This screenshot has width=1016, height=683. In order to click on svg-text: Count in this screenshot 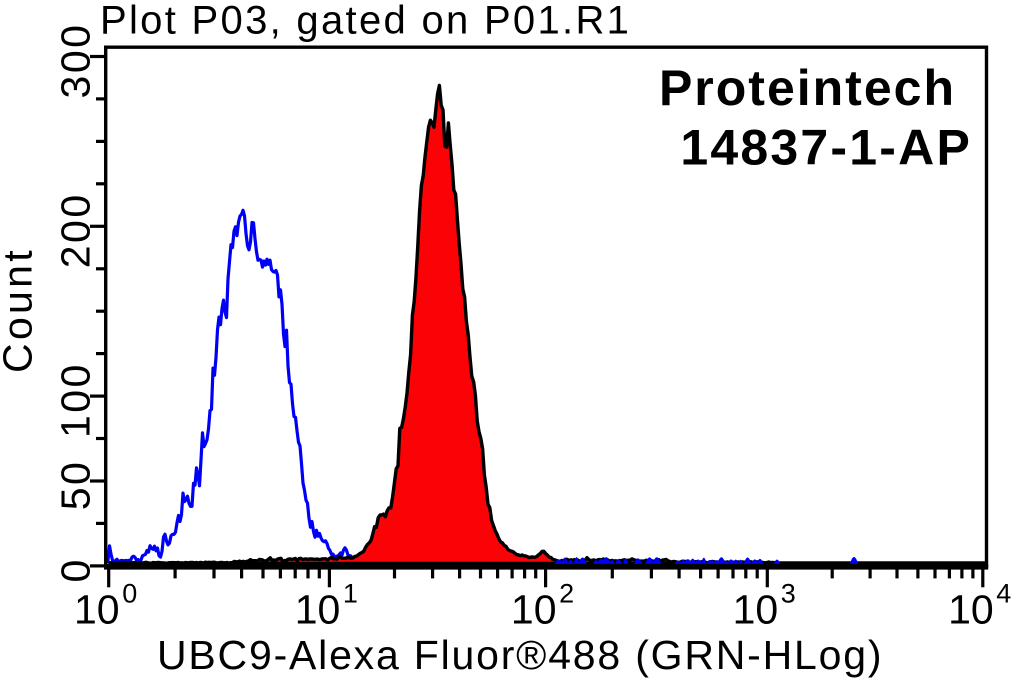, I will do `click(20, 310)`.